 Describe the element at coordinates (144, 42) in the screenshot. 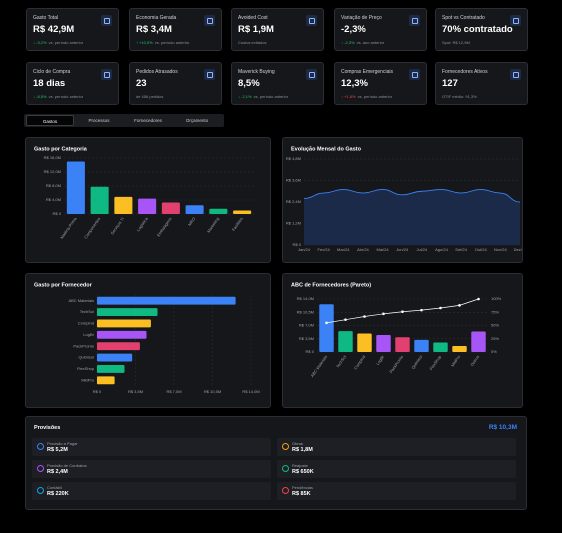

I see `kpi-delta: ↑ +10,5%` at that location.